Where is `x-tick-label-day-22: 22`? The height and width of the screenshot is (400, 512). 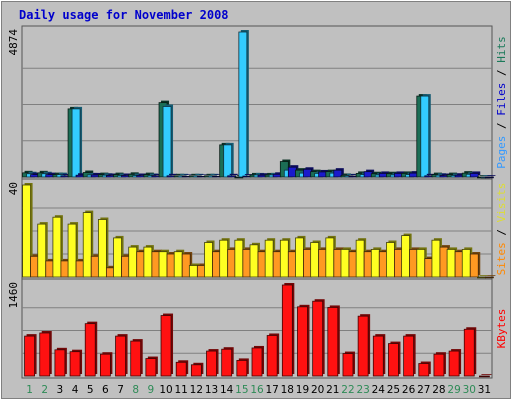 x-tick-label-day-22: 22 is located at coordinates (347, 390).